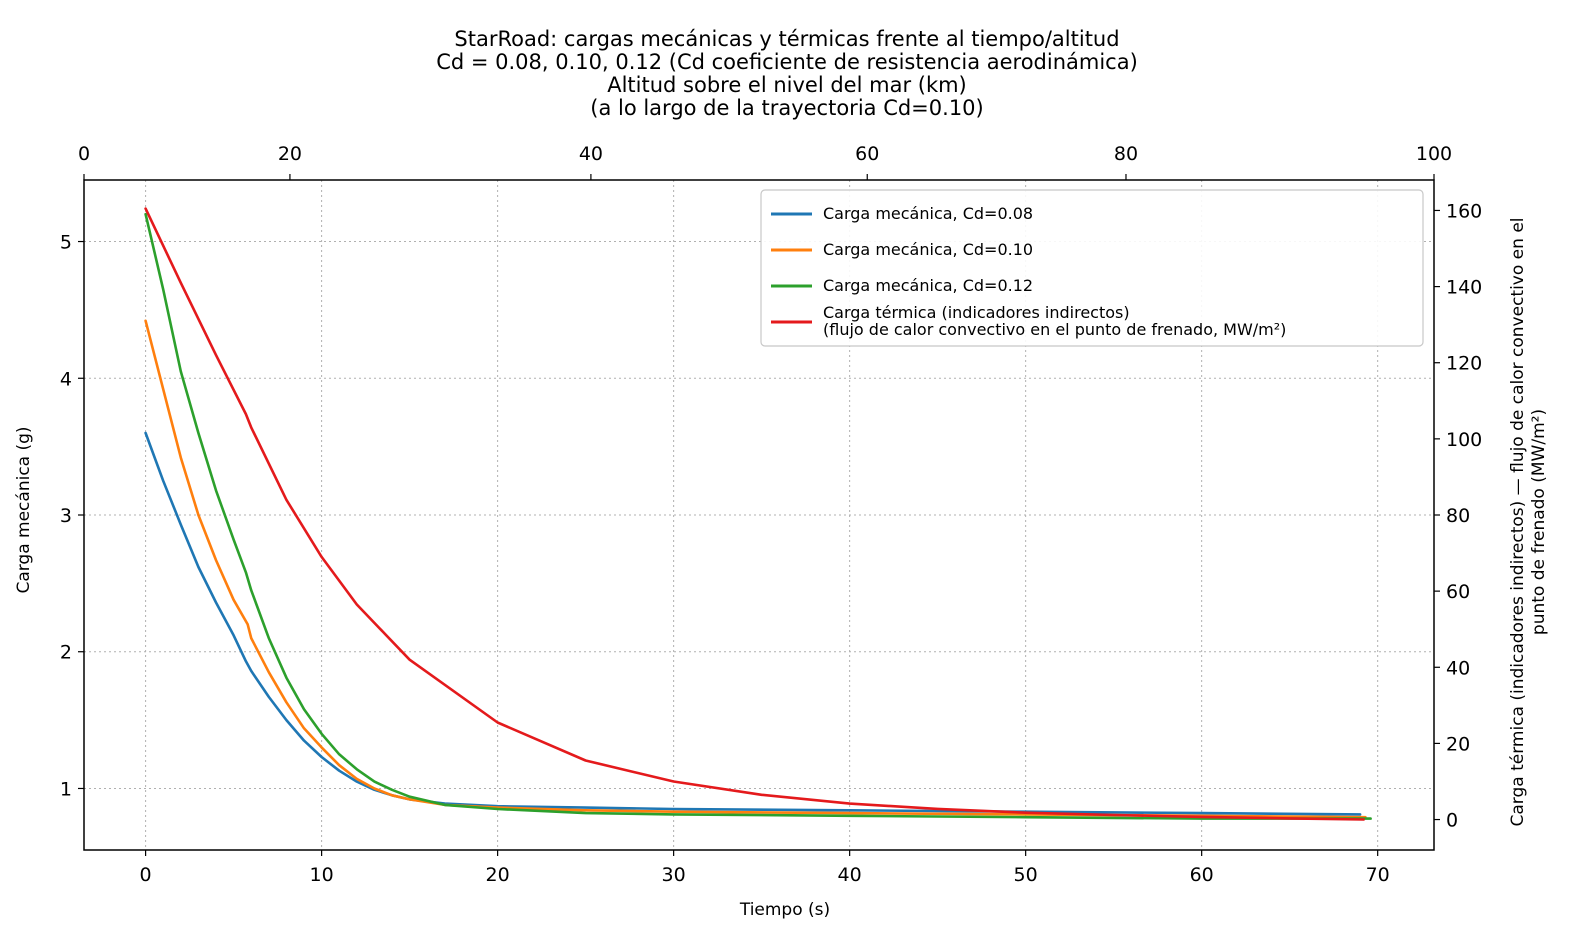  What do you see at coordinates (784, 910) in the screenshot?
I see `x-axis-label: Tiempo (s)` at bounding box center [784, 910].